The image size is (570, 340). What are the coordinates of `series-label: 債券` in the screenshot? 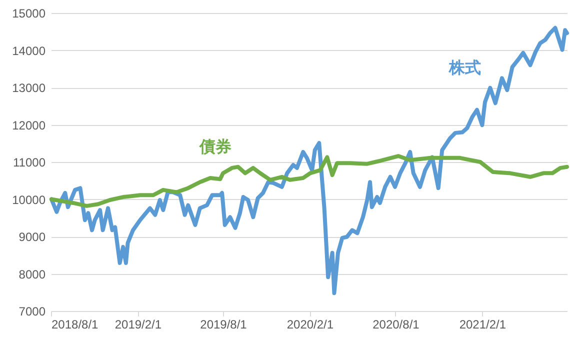 It's located at (215, 147).